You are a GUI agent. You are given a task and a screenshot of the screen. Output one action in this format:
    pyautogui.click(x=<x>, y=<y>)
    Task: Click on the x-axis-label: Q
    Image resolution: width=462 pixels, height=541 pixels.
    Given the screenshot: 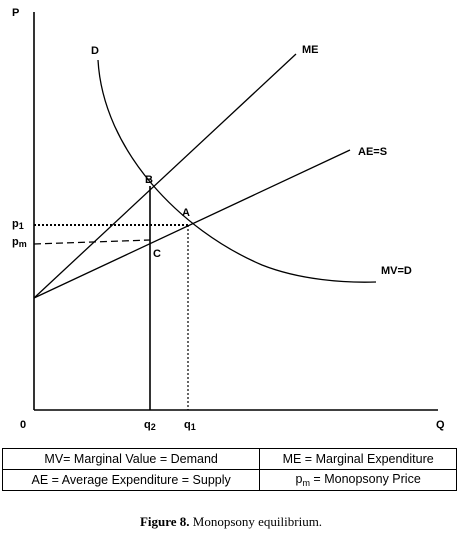 What is the action you would take?
    pyautogui.click(x=440, y=425)
    